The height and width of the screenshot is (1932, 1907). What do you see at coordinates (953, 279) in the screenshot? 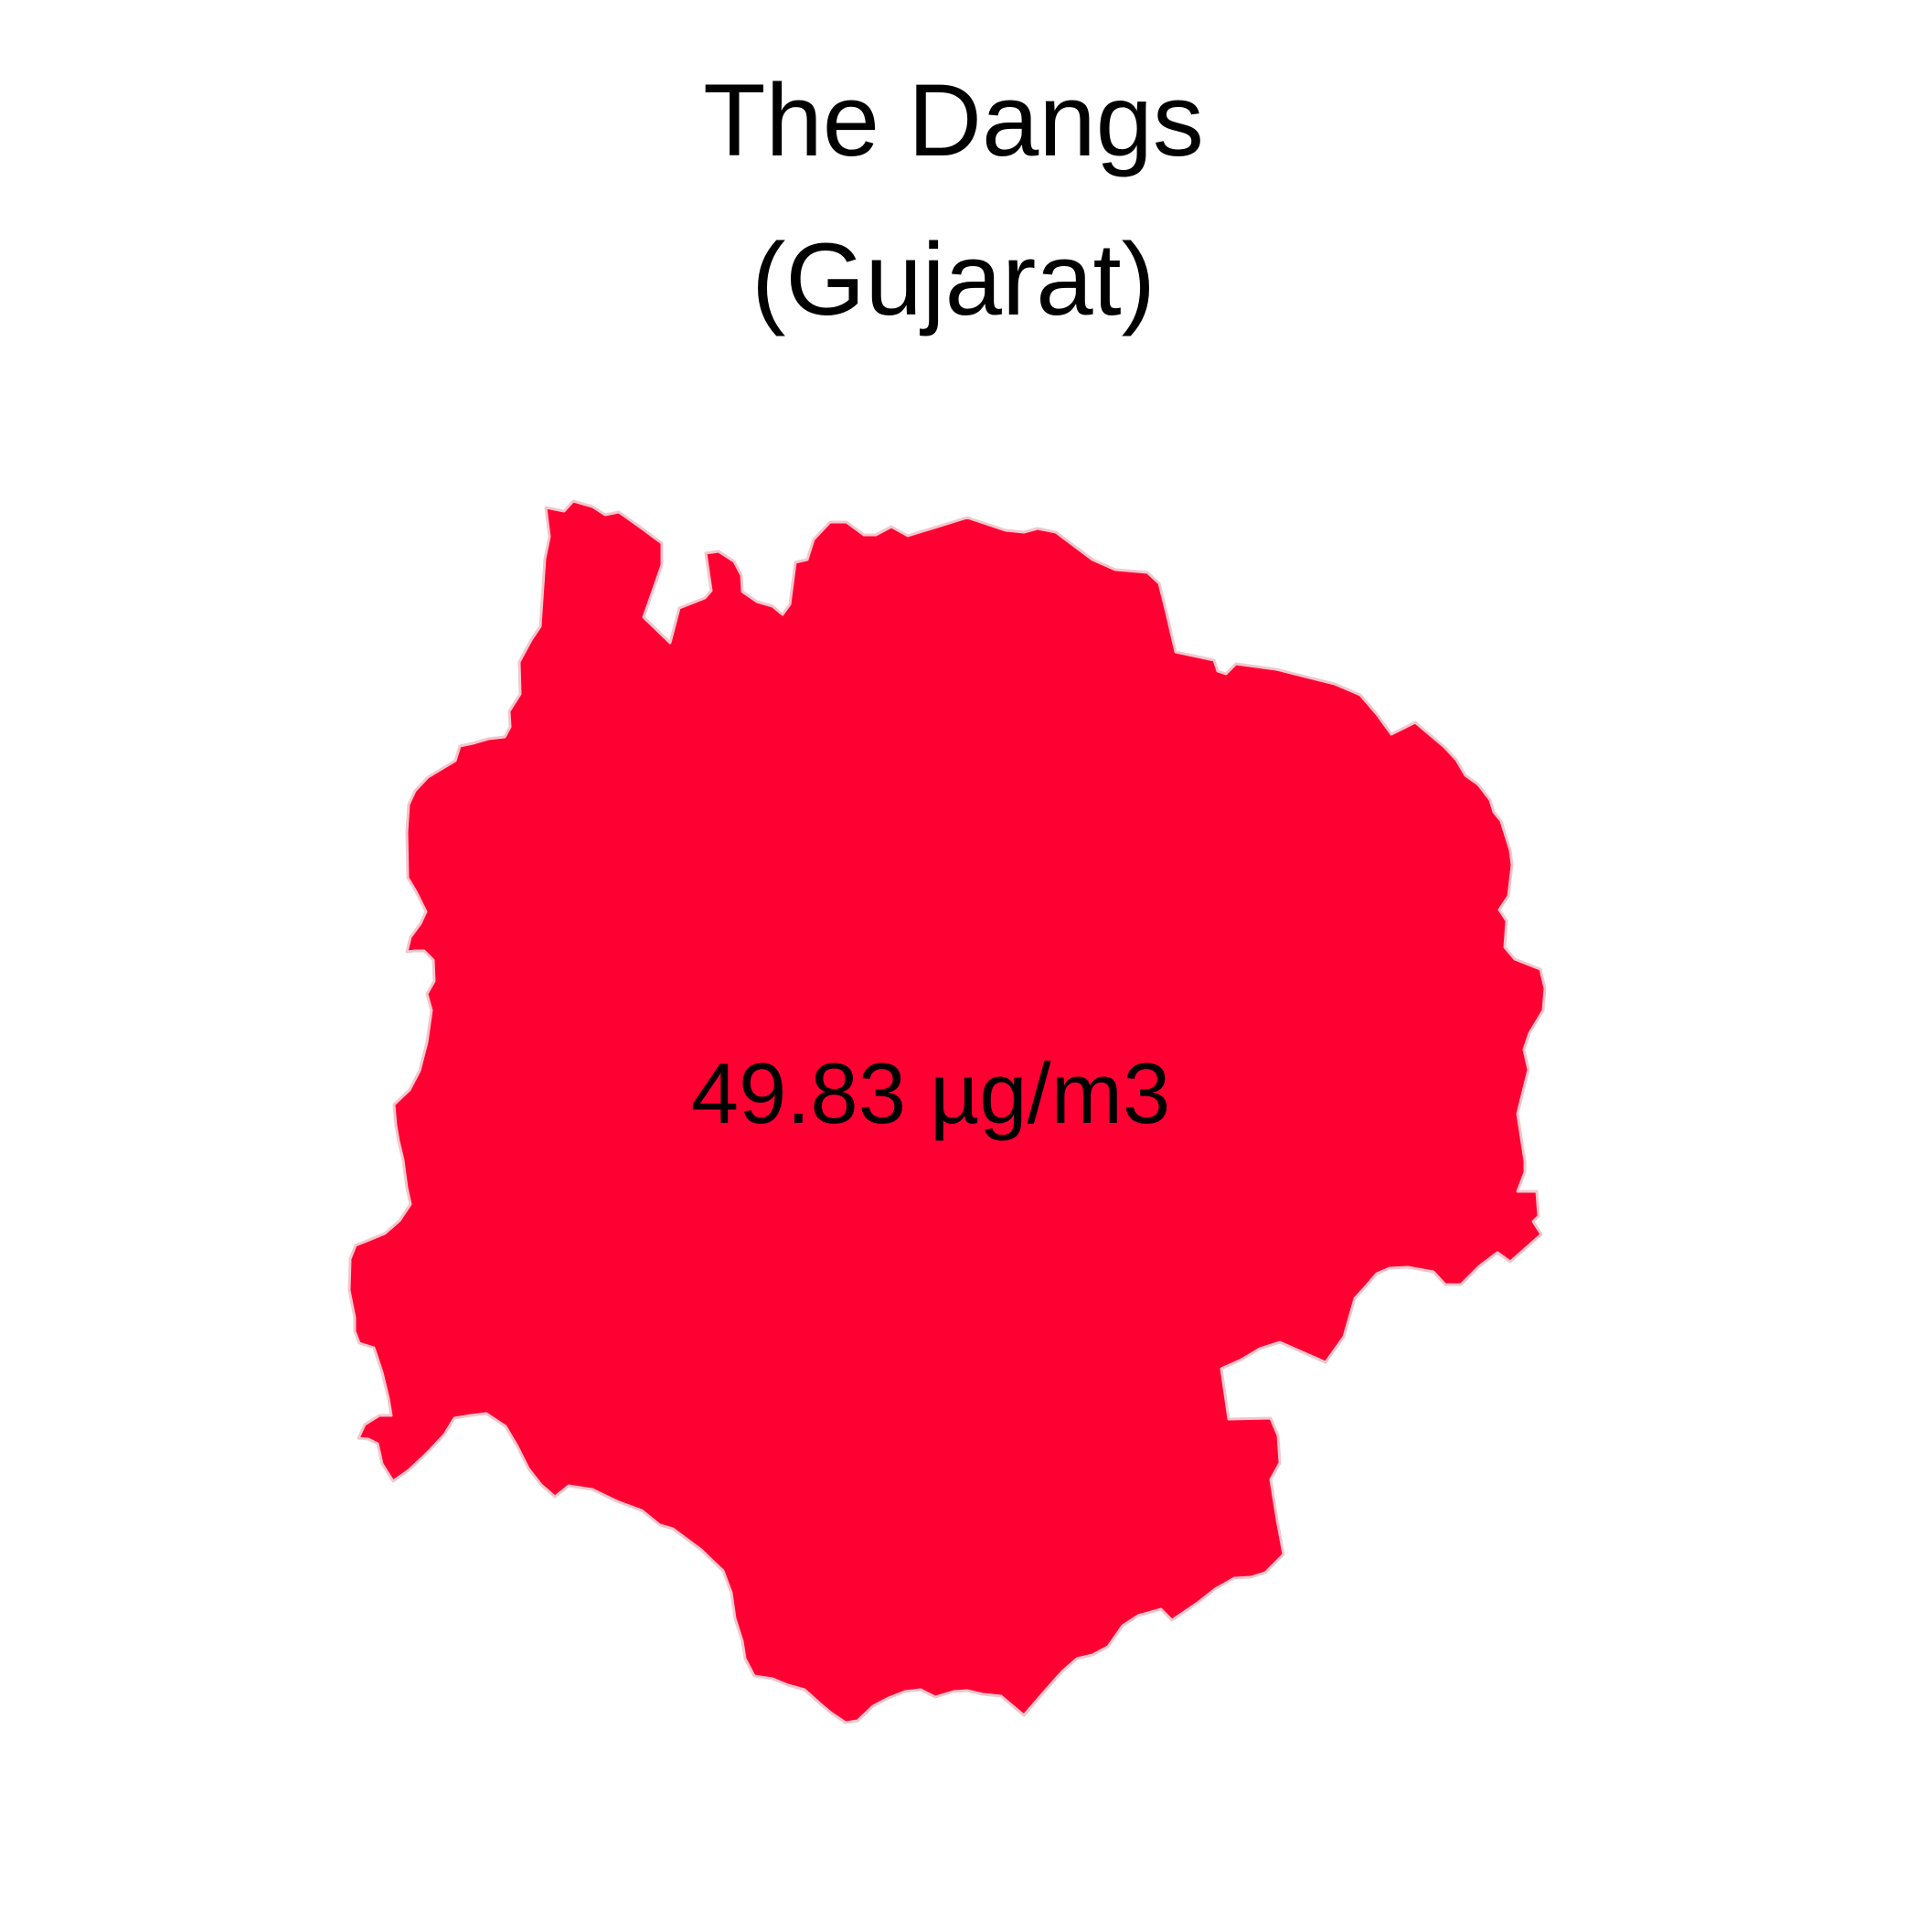
I see `map-subtitle: (Gujarat)` at bounding box center [953, 279].